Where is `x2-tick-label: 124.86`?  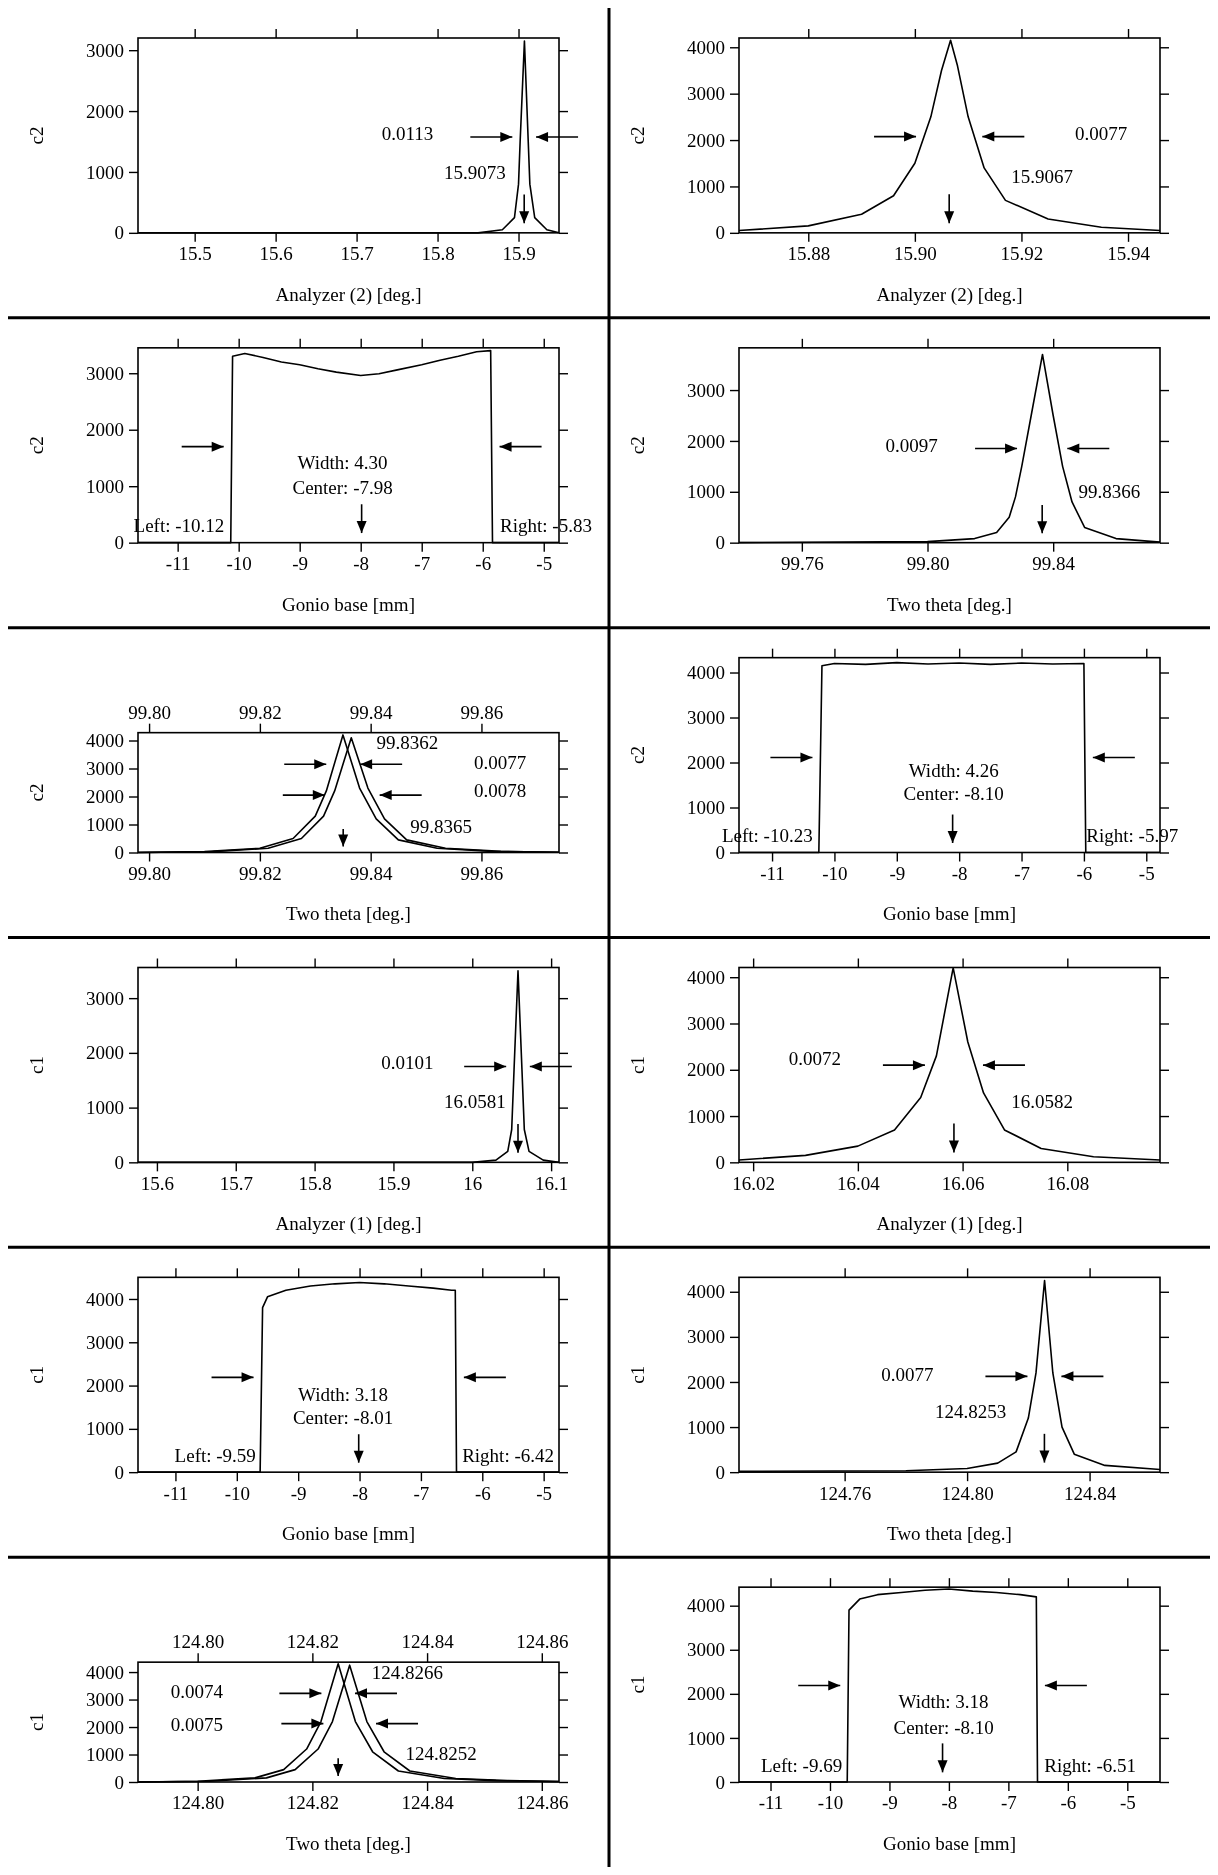
x2-tick-label: 124.86 is located at coordinates (542, 1642).